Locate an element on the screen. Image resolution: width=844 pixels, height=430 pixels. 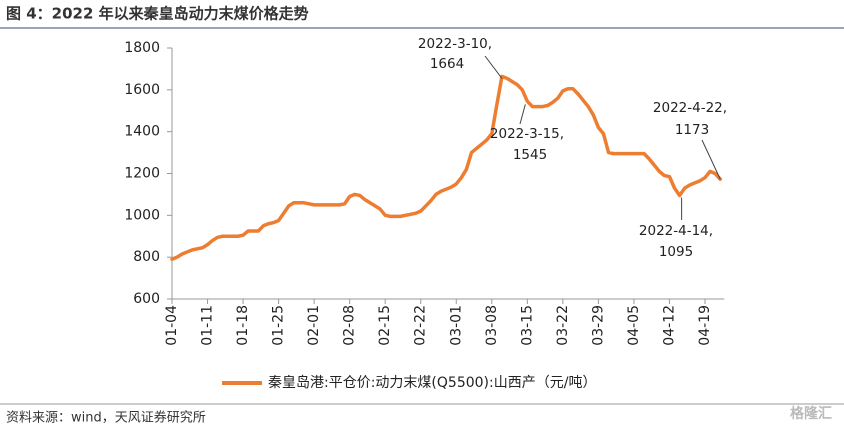
x-tick-label: 04-05 is located at coordinates (634, 325).